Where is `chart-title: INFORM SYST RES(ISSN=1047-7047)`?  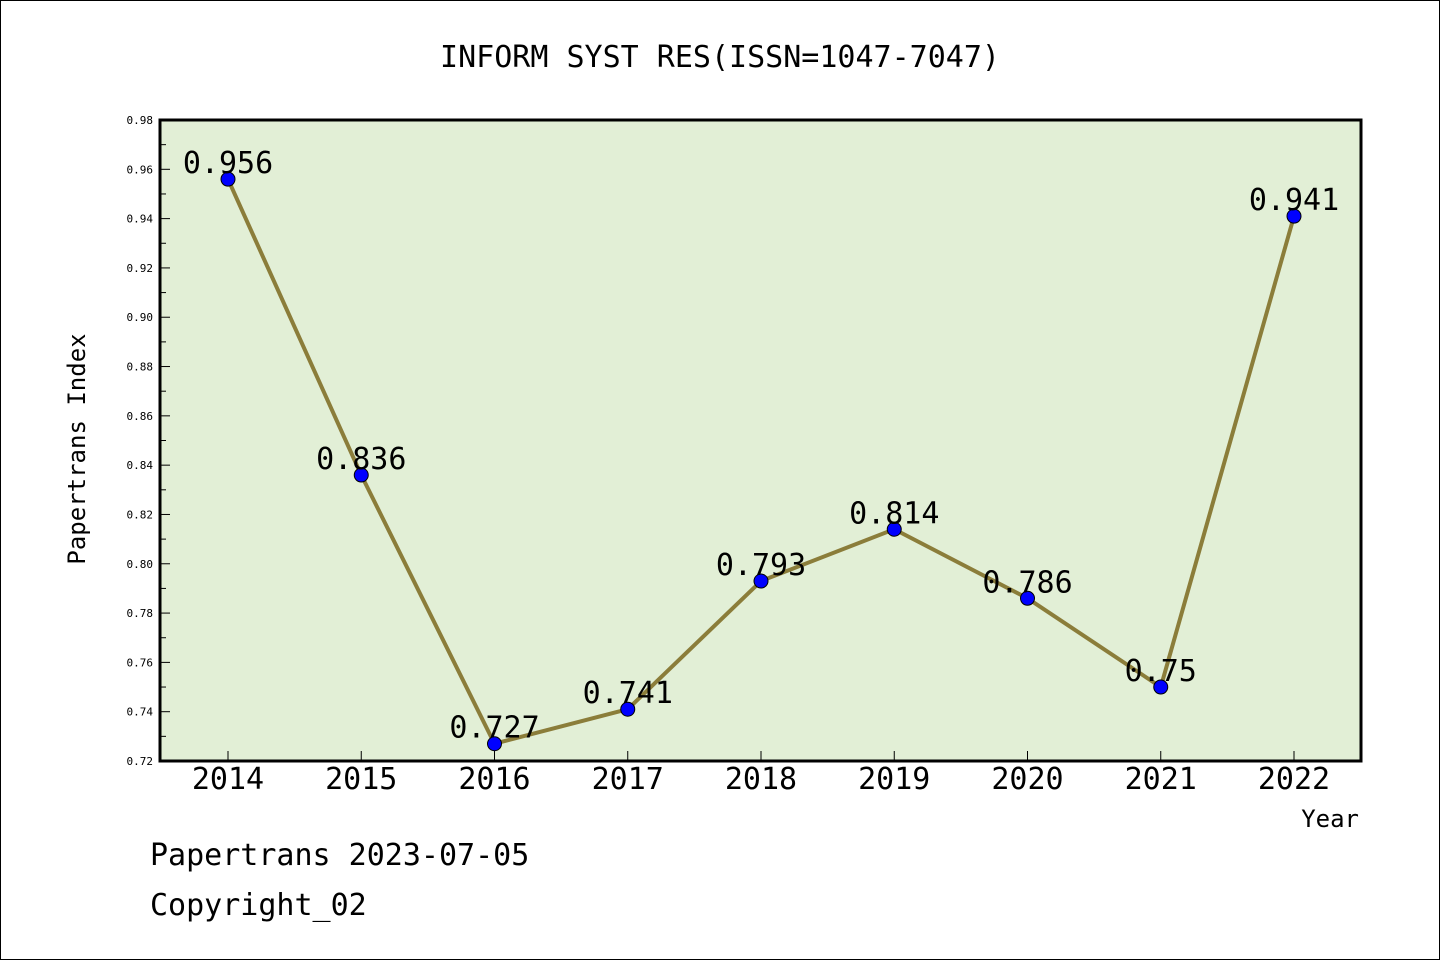 chart-title: INFORM SYST RES(ISSN=1047-7047) is located at coordinates (720, 57).